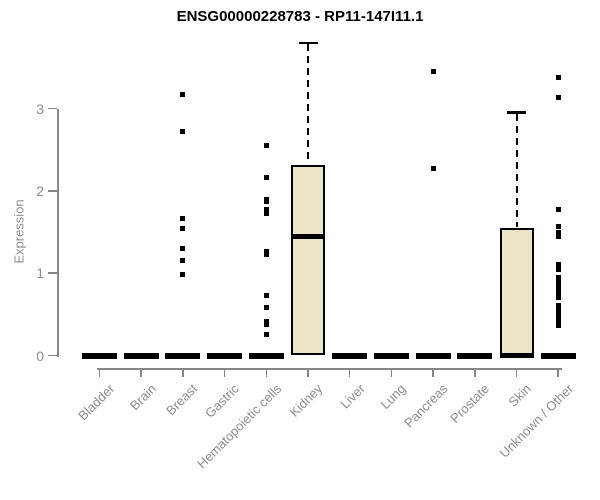 Image resolution: width=600 pixels, height=500 pixels. What do you see at coordinates (222, 401) in the screenshot?
I see `x-tick-label-text: Gastric` at bounding box center [222, 401].